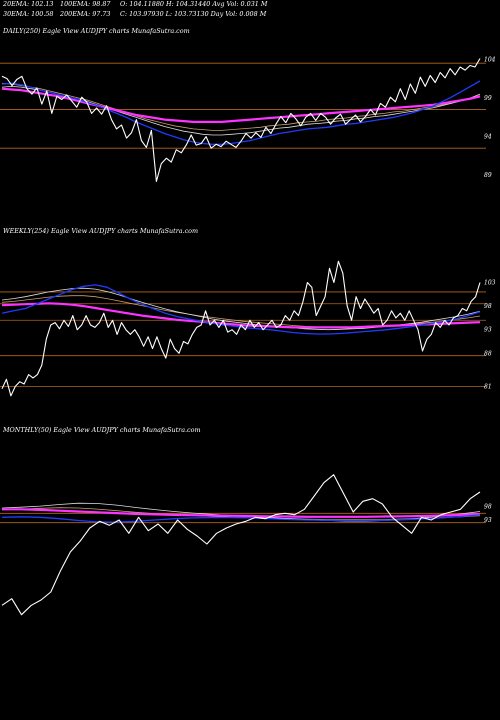  What do you see at coordinates (488, 330) in the screenshot?
I see `weekly-ytick-label: 93` at bounding box center [488, 330].